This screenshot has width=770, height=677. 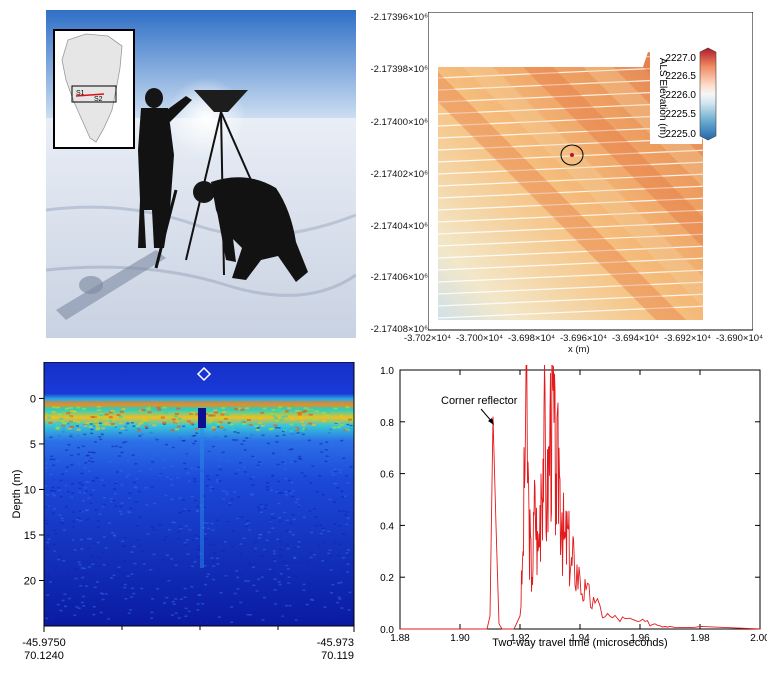 I want to click on waveform-x-tick-label: 1.98, so click(x=700, y=638).